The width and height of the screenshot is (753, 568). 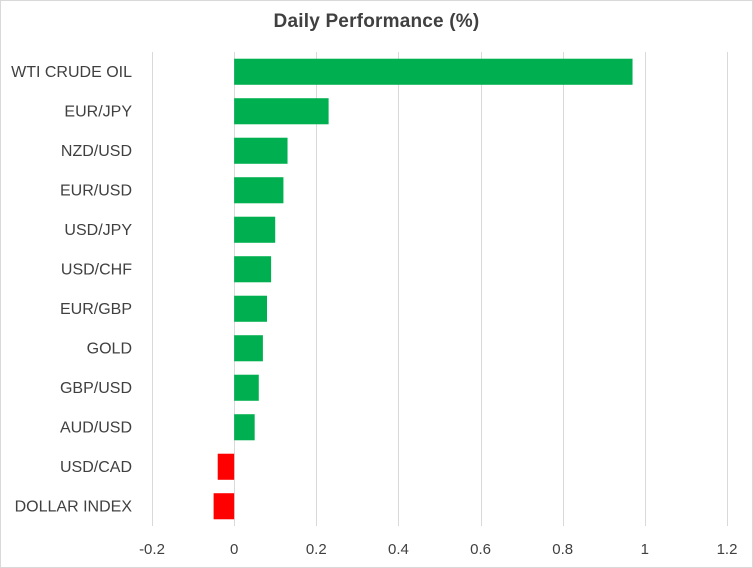 I want to click on category-label-usd-chf: USD/CHF, so click(x=96, y=269).